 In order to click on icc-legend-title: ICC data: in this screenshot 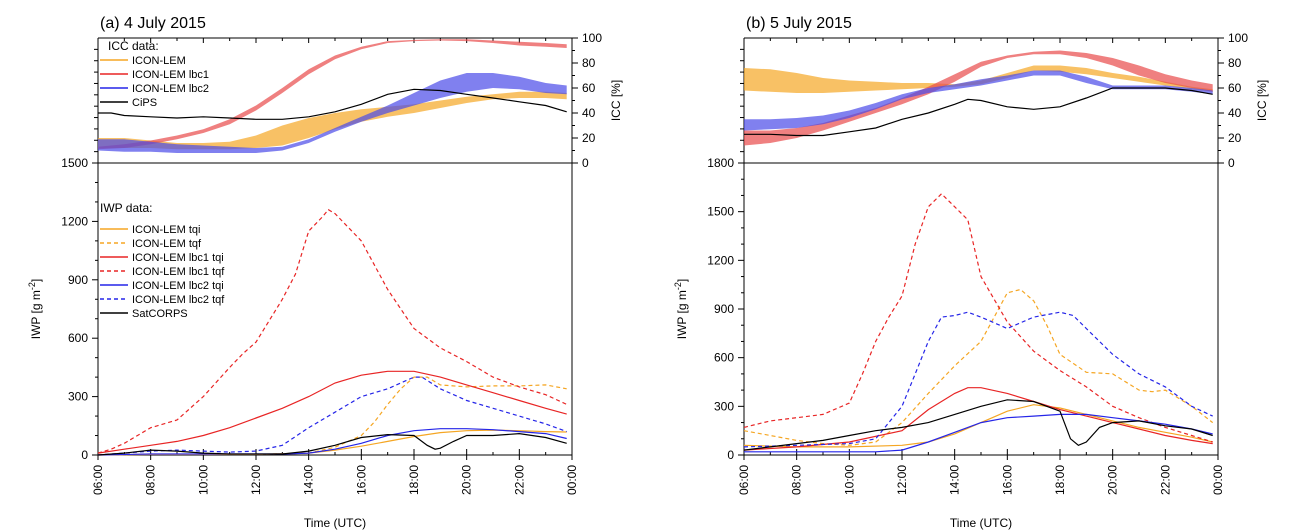, I will do `click(133, 46)`.